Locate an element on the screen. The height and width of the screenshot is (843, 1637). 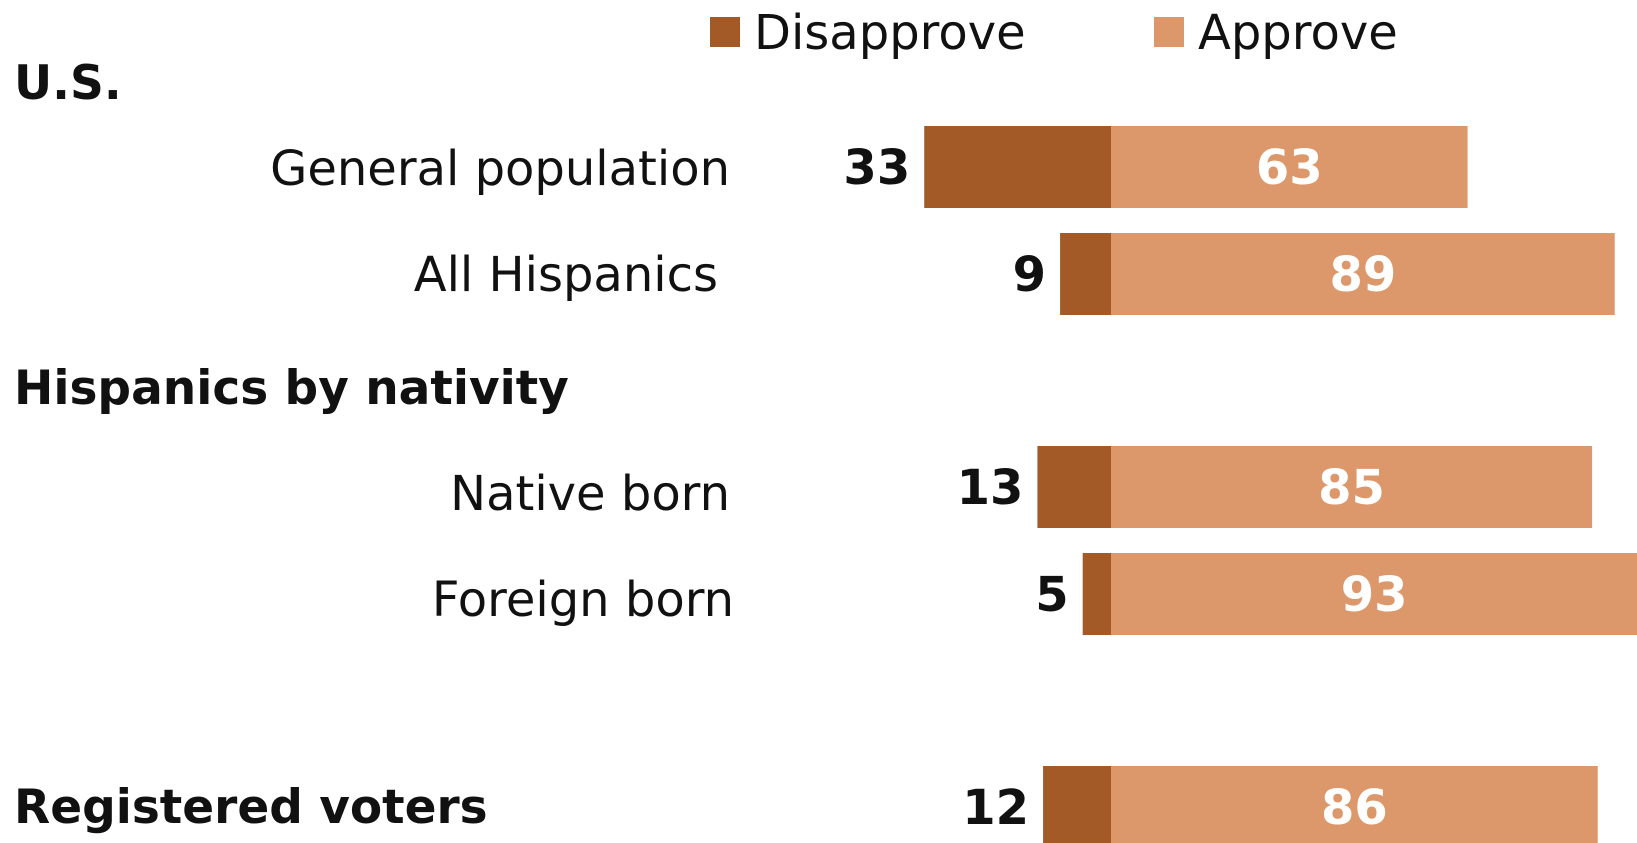
group-heading-us: U.S. is located at coordinates (68, 83).